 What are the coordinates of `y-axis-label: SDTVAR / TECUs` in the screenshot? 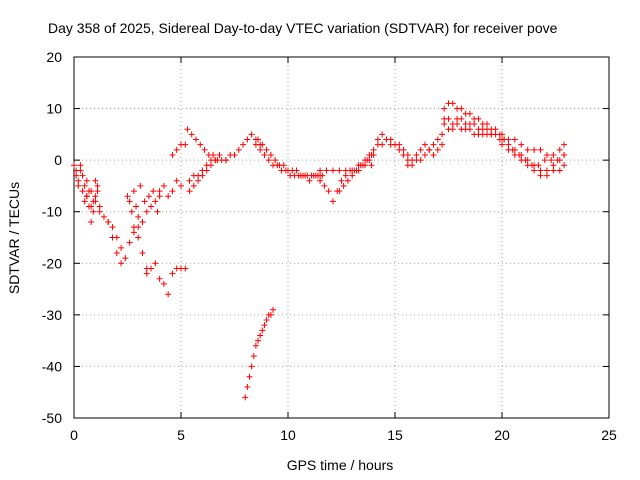 It's located at (14, 238).